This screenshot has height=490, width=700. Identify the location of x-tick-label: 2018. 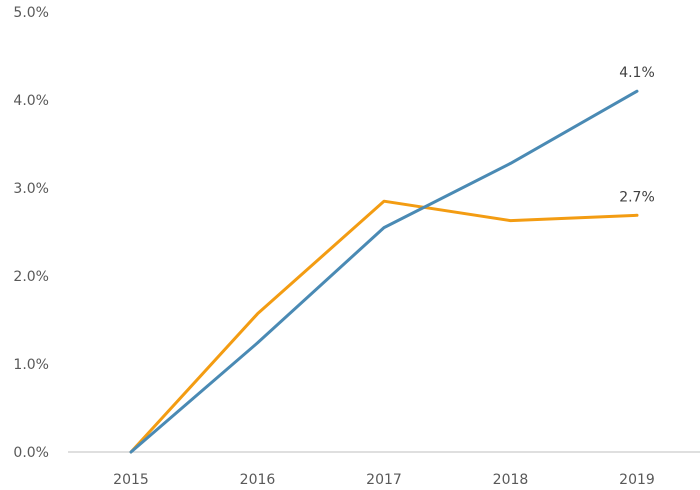
(511, 480).